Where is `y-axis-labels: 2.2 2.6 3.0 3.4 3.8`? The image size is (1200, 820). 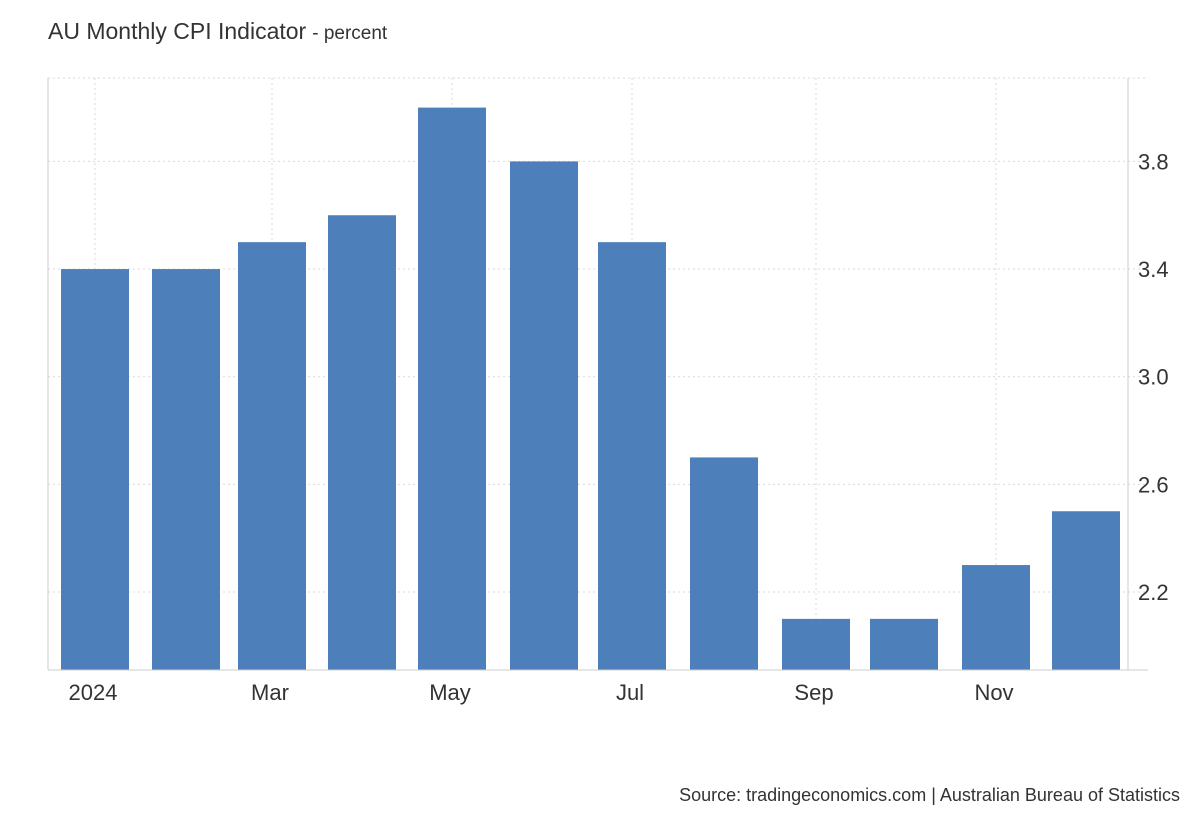
y-axis-labels: 2.2 2.6 3.0 3.4 3.8 is located at coordinates (1153, 377).